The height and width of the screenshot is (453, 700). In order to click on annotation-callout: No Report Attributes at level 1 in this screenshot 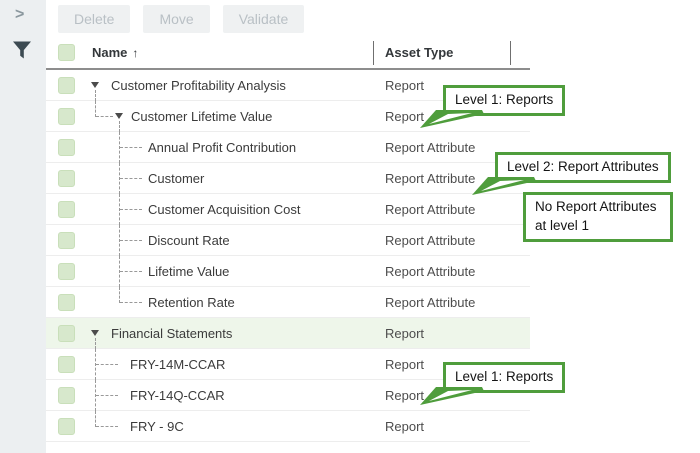, I will do `click(598, 217)`.